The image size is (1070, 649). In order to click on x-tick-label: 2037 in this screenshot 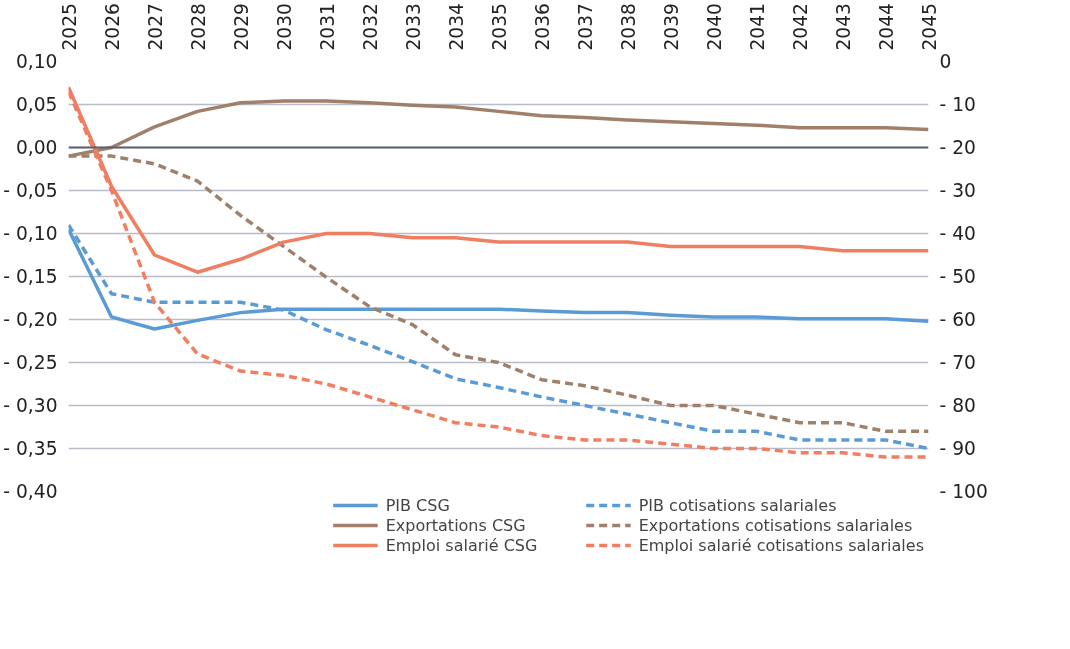, I will do `click(585, 27)`.